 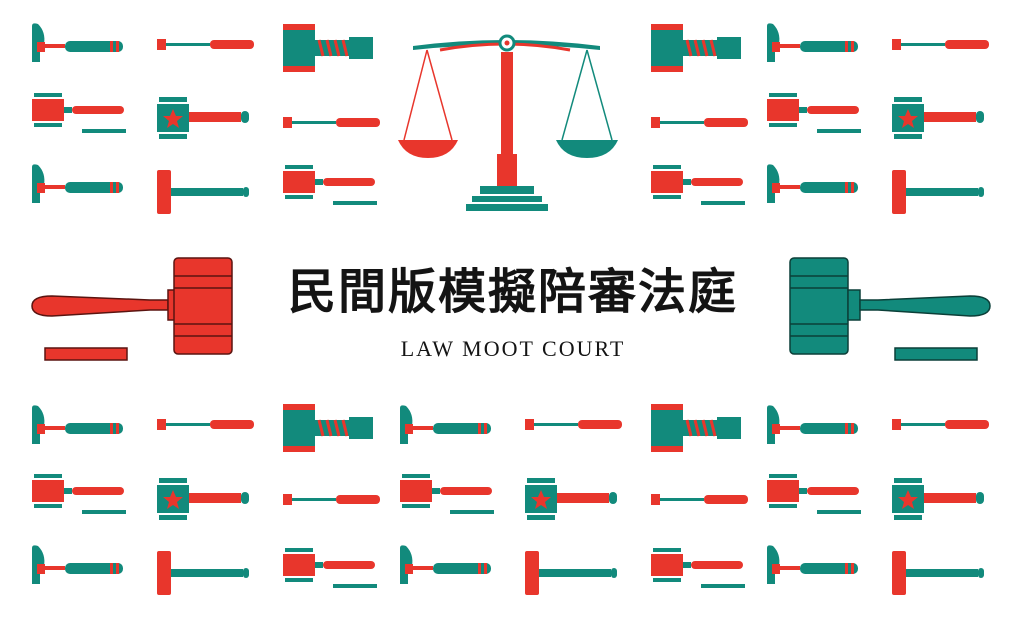 What do you see at coordinates (819, 118) in the screenshot?
I see `pattern-top-right` at bounding box center [819, 118].